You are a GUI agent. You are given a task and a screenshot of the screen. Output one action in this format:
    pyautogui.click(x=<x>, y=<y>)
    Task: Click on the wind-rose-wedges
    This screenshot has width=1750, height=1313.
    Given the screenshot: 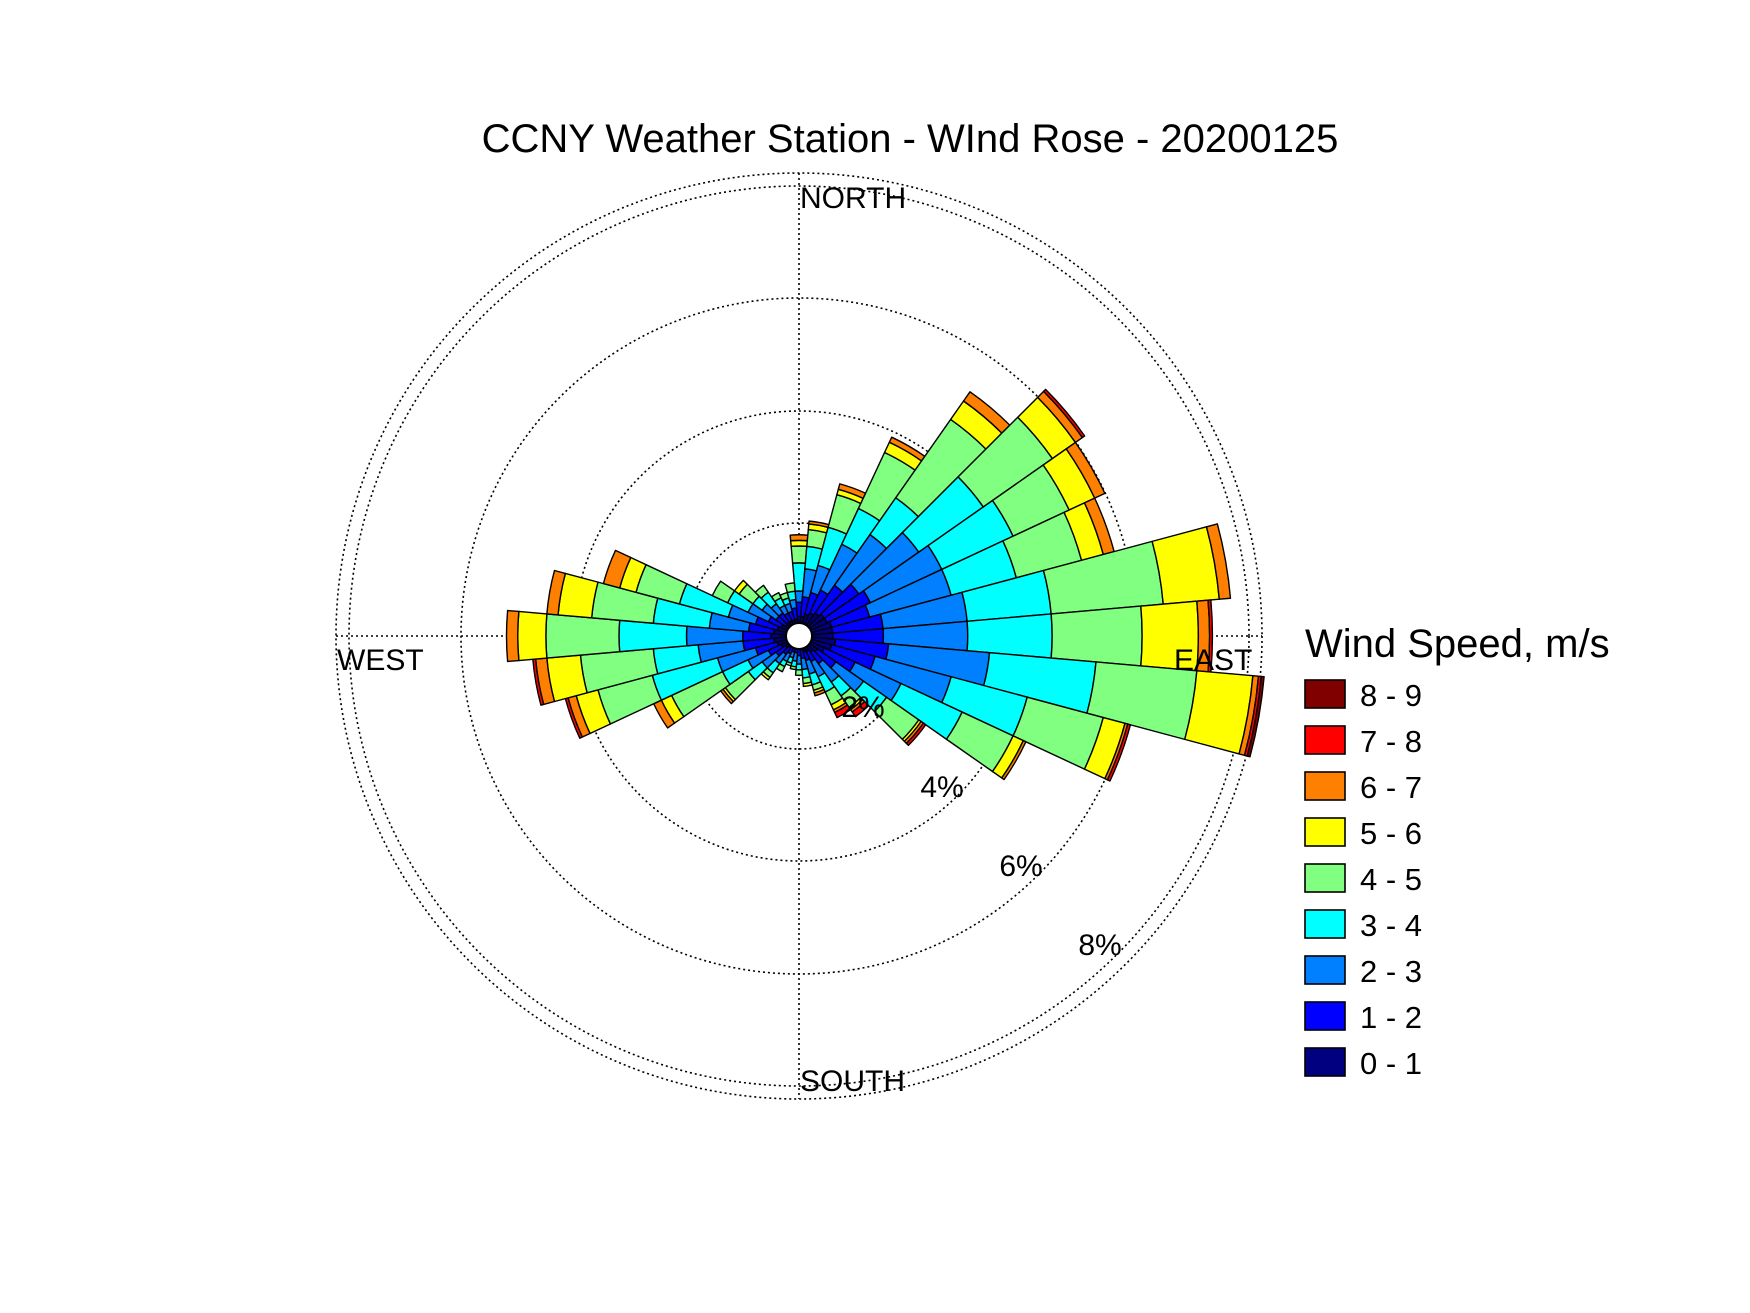 What is the action you would take?
    pyautogui.click(x=885, y=585)
    